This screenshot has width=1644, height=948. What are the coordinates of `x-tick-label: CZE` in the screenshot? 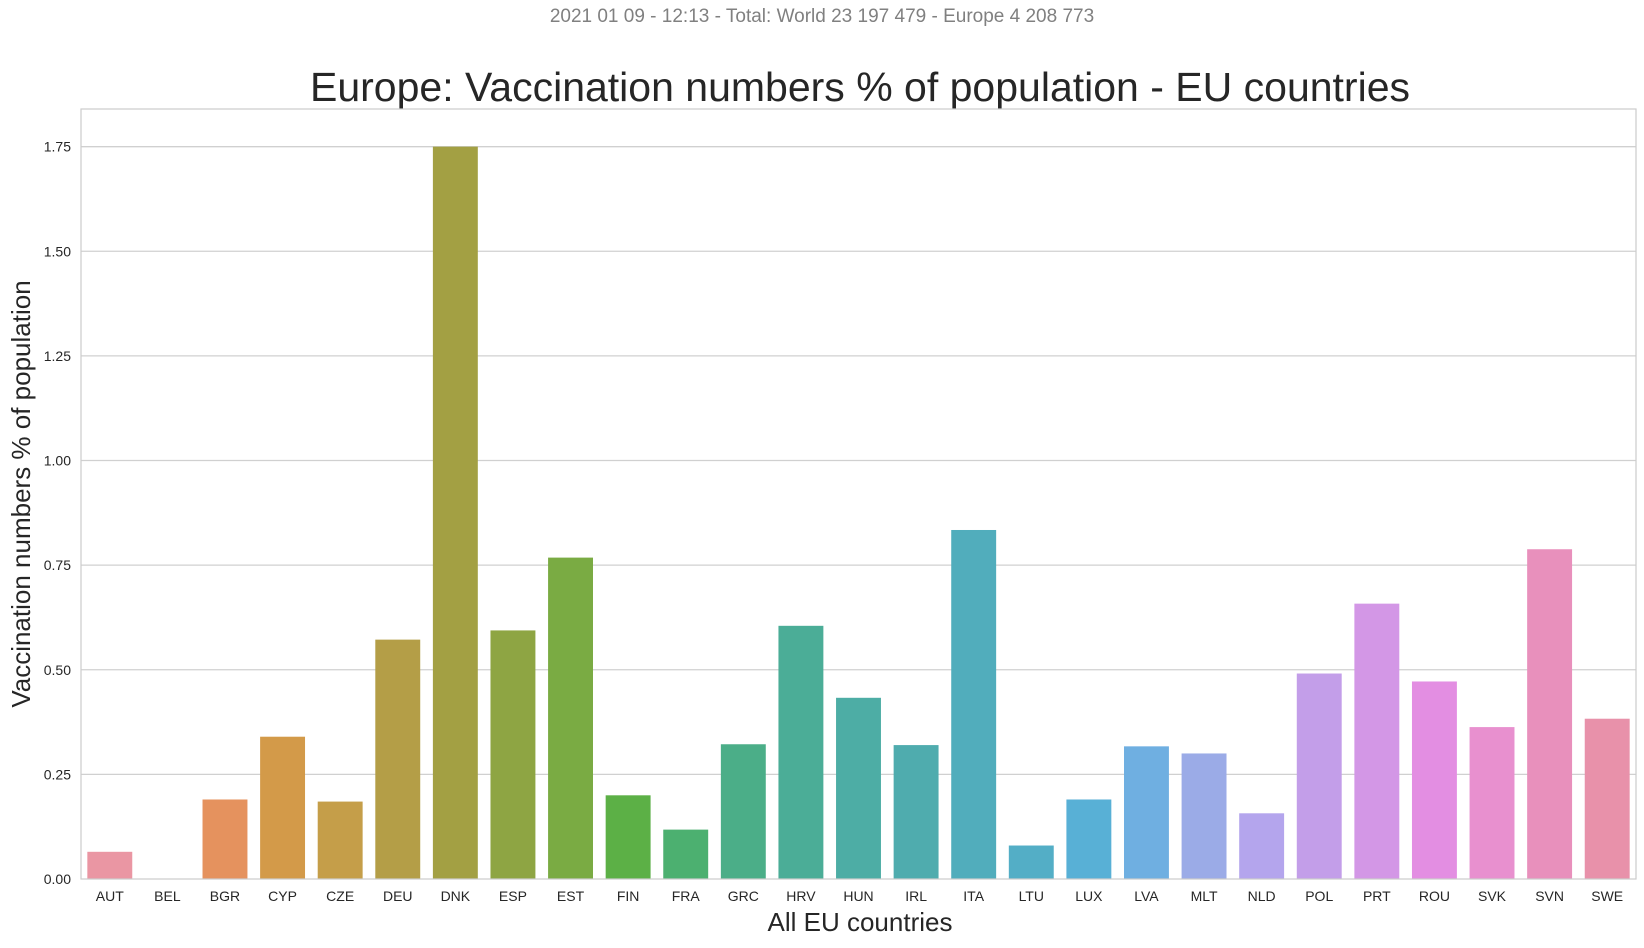 It's located at (340, 896).